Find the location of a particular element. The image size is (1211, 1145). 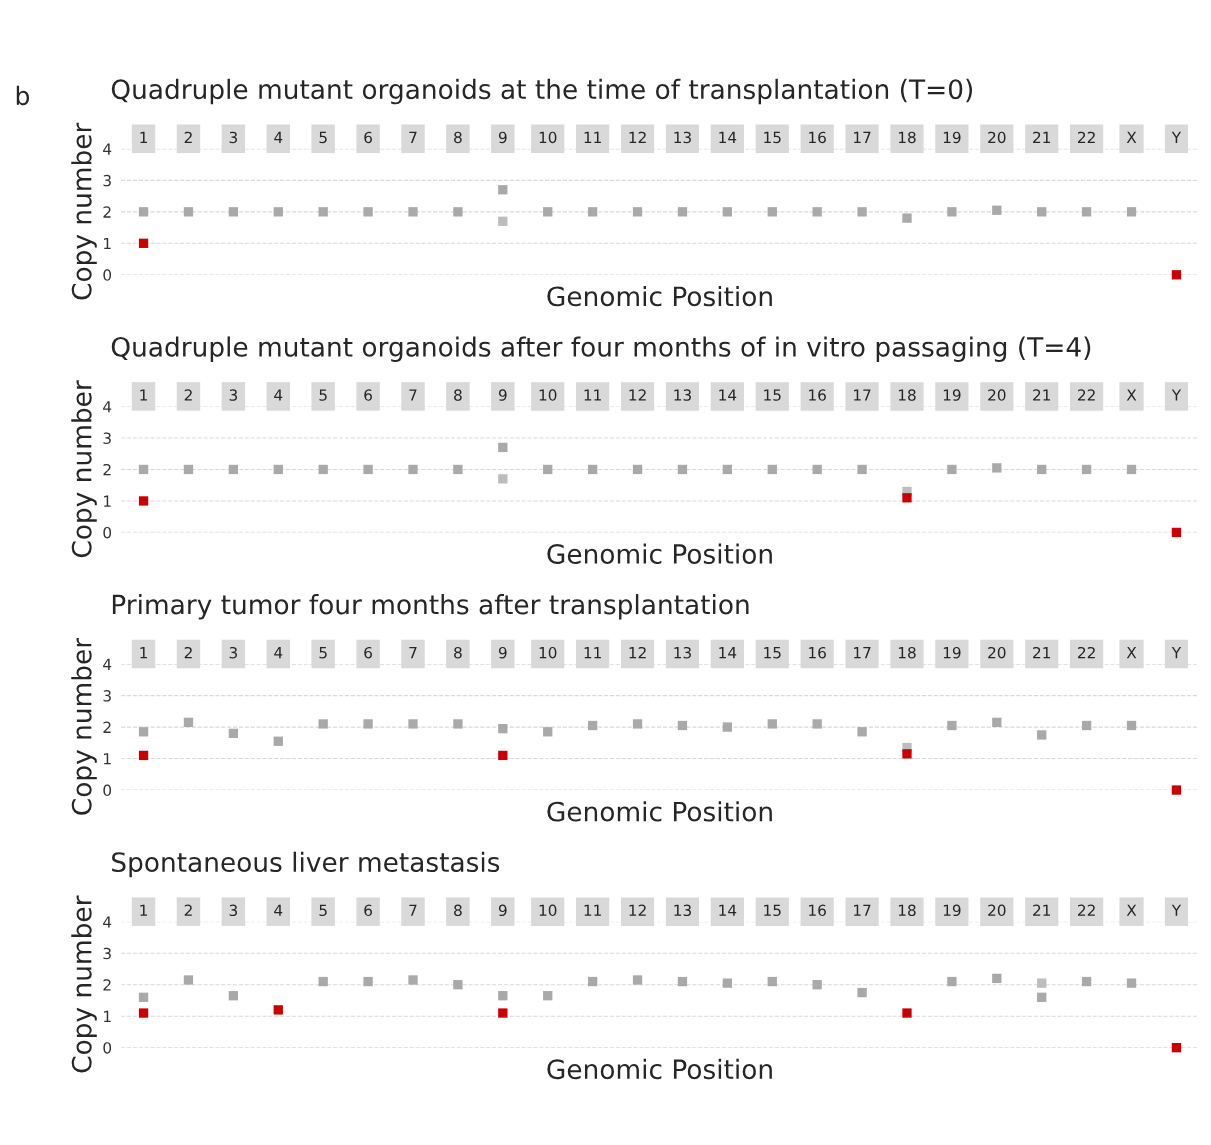

x-axis-title: Genomic Position is located at coordinates (659, 811).